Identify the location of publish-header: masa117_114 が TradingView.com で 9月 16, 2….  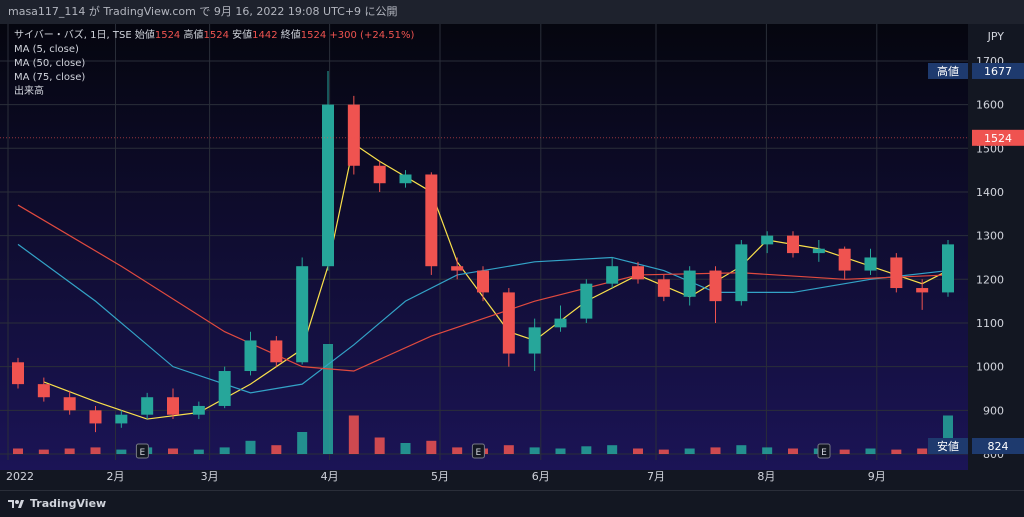
(512, 12).